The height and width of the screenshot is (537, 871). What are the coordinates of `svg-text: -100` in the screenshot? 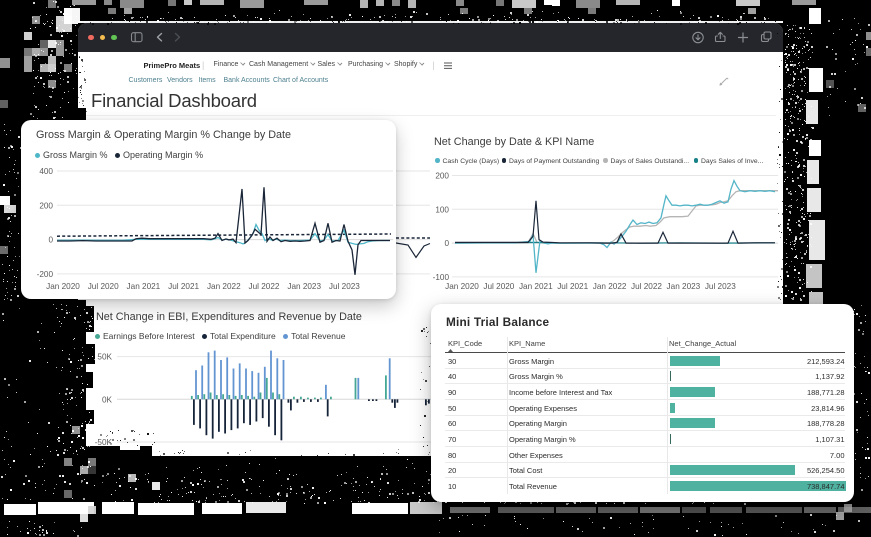 It's located at (441, 277).